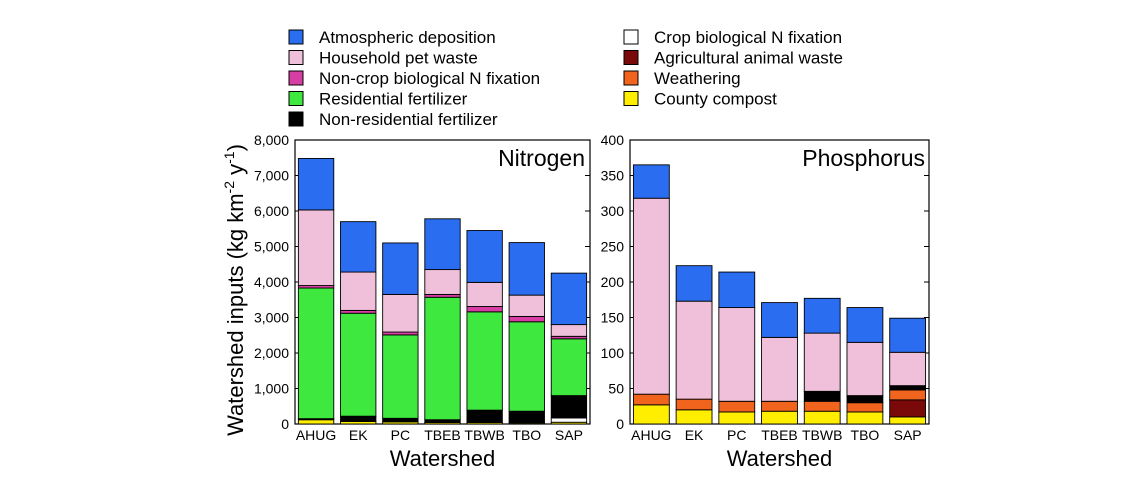  Describe the element at coordinates (271, 389) in the screenshot. I see `nitrogen-ytick-label: 1,000` at that location.